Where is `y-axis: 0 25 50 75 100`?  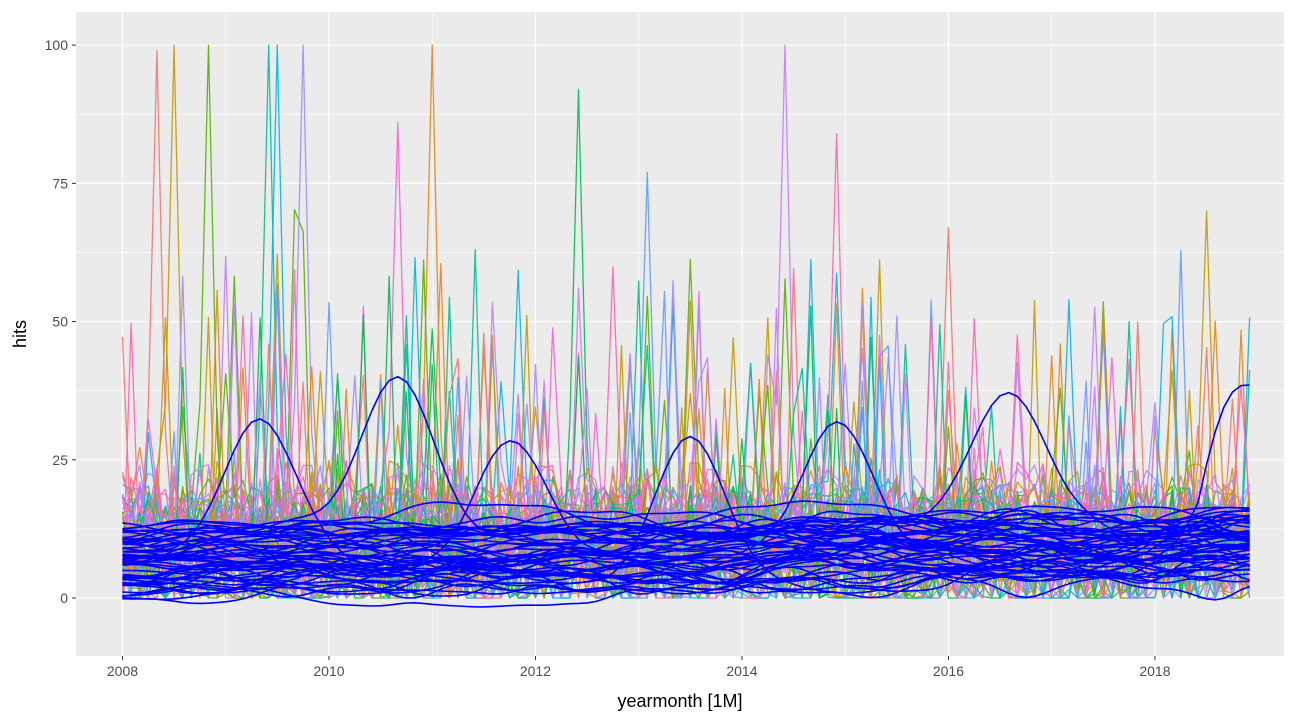 y-axis: 0 25 50 75 100 is located at coordinates (60, 321).